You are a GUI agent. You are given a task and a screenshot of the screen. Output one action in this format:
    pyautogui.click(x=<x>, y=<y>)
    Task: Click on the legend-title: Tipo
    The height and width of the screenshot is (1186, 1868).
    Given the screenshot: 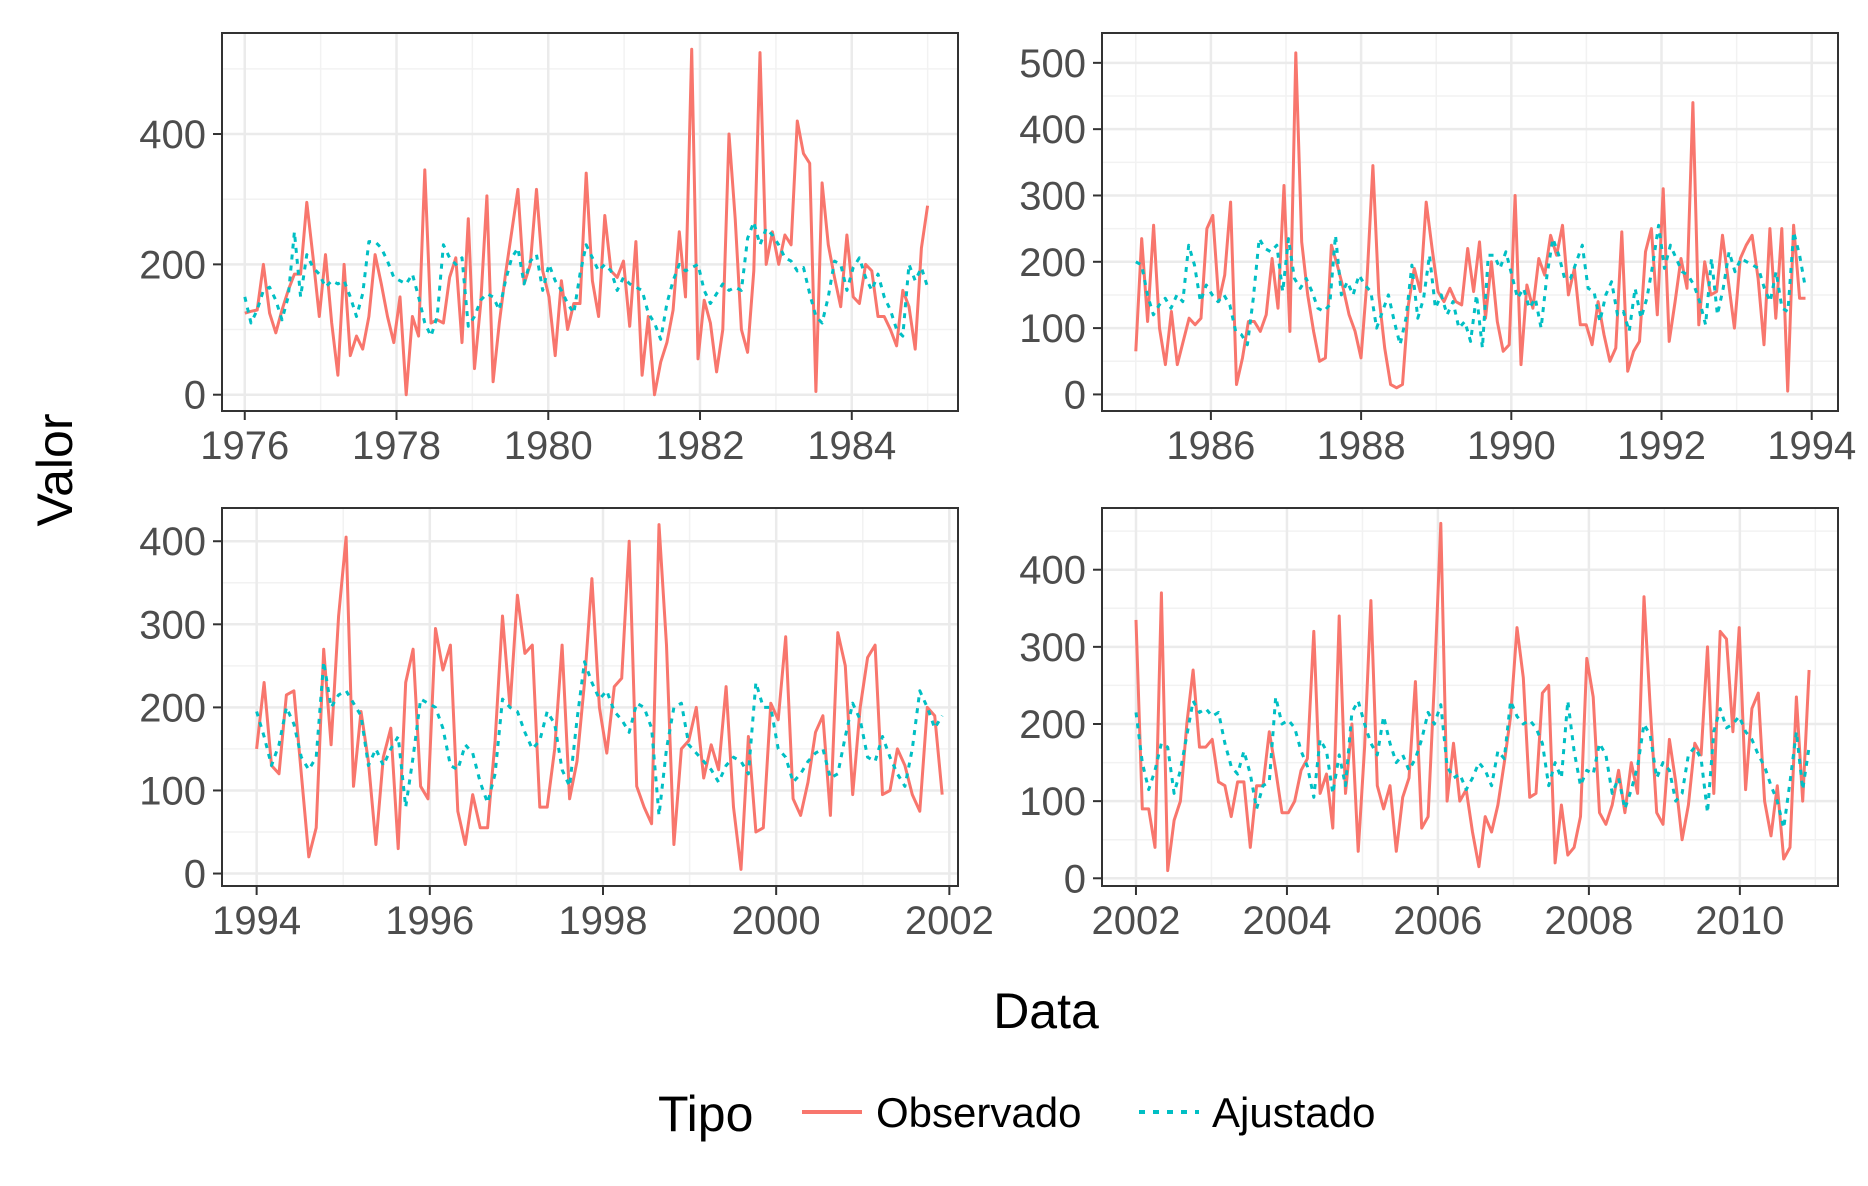 What is the action you would take?
    pyautogui.click(x=705, y=1114)
    